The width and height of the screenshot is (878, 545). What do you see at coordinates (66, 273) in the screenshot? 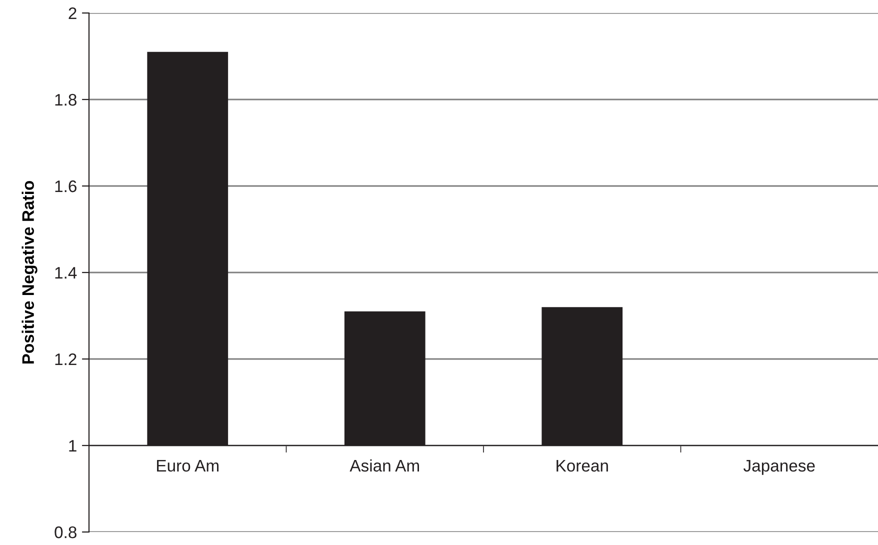
I see `y-tick-label: 1.4` at bounding box center [66, 273].